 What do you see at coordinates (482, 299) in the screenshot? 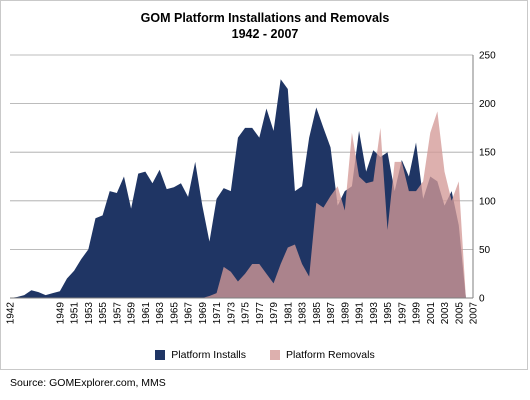
I see `y-tick-label: 0` at bounding box center [482, 299].